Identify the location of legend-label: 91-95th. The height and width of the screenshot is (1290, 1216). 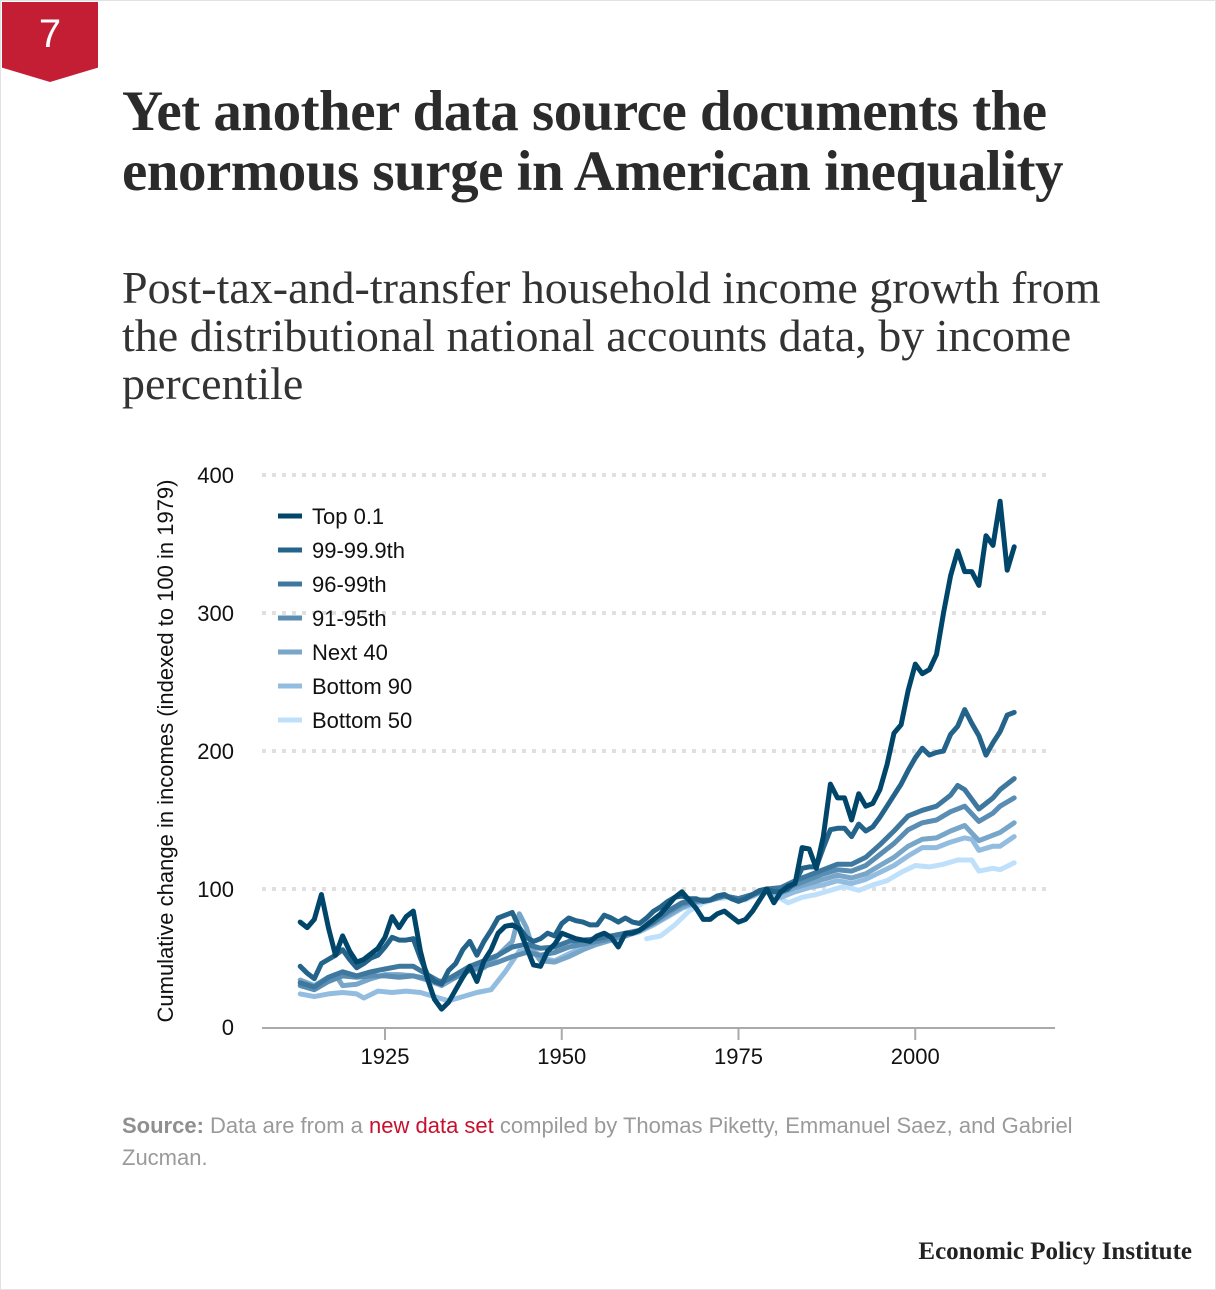
(349, 618).